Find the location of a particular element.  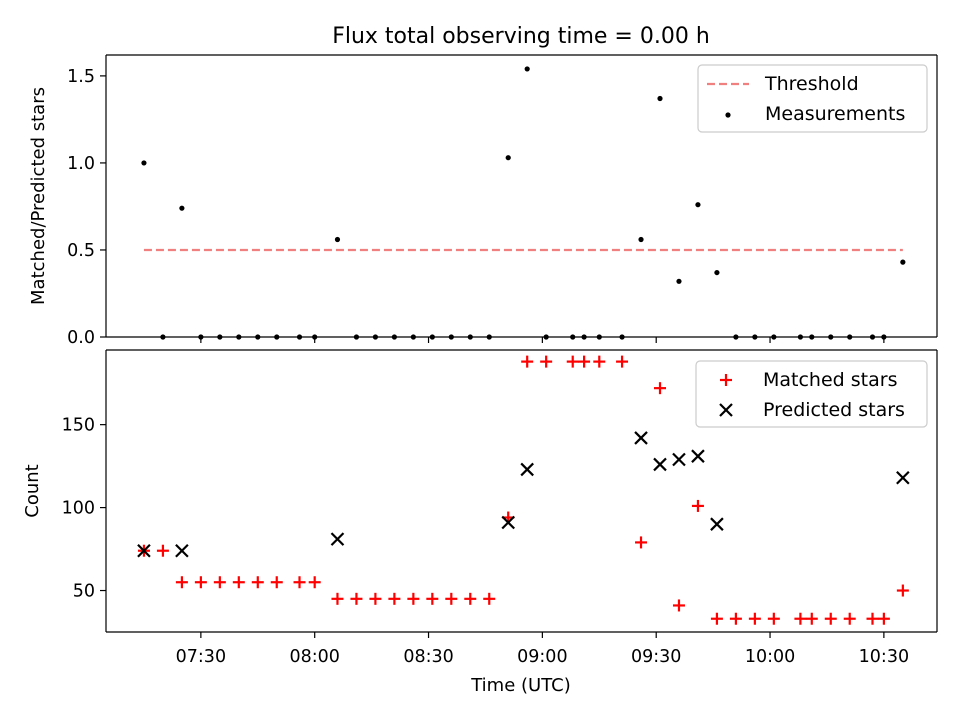

count-ytick-label: 100 is located at coordinates (78, 509).